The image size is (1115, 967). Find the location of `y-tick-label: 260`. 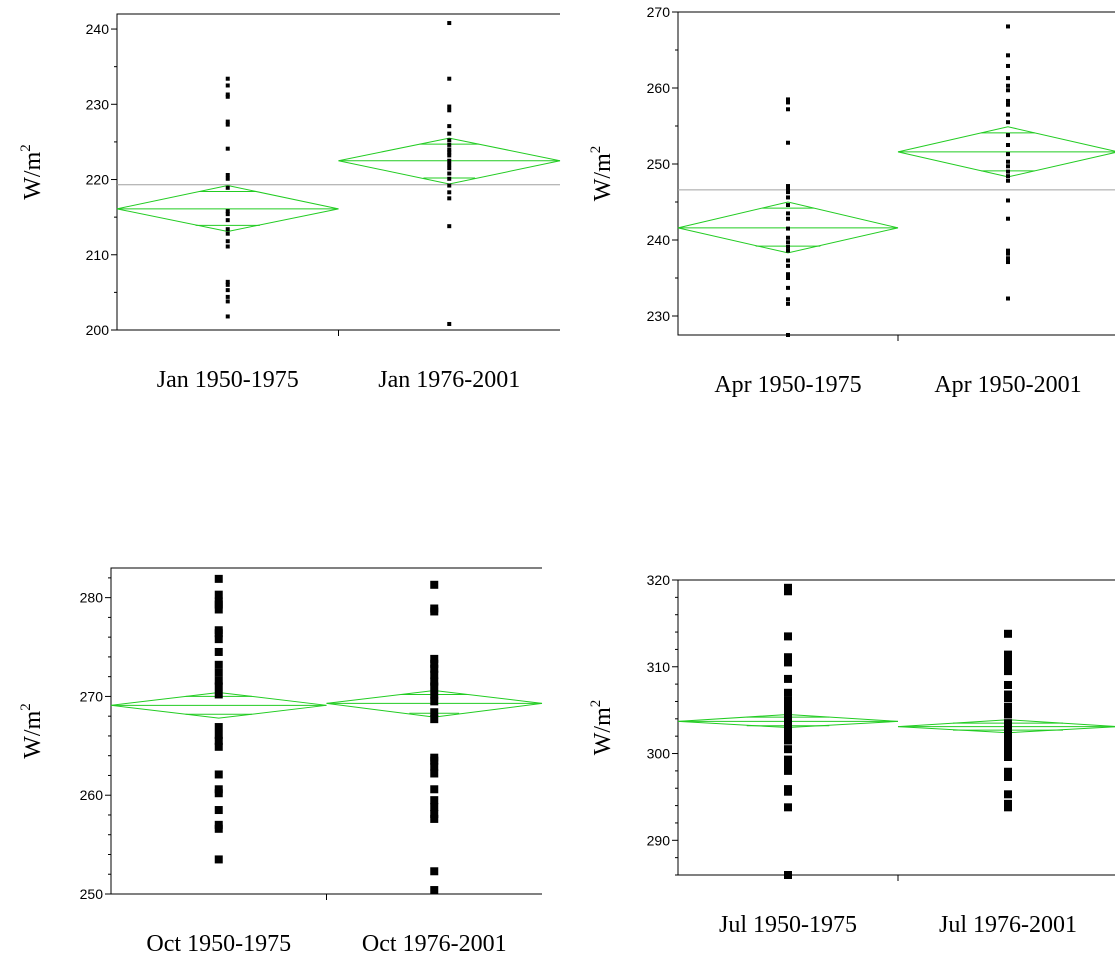

y-tick-label: 260 is located at coordinates (659, 88).